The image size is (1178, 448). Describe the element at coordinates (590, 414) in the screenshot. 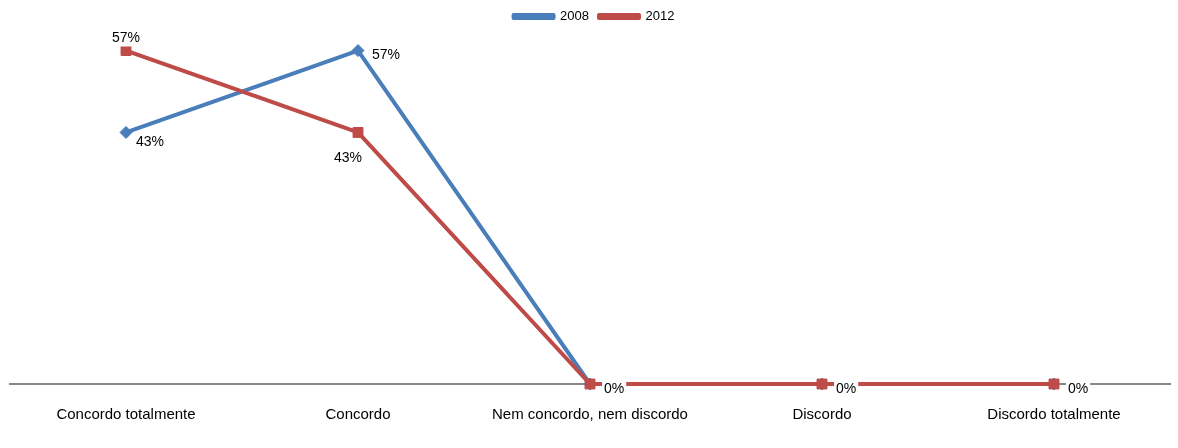

I see `x-tick-label: Nem concordo, nem discordo` at that location.